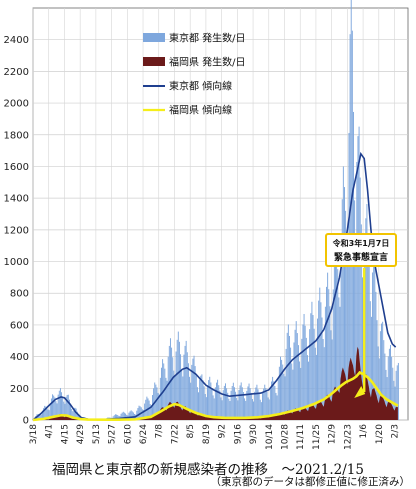 The height and width of the screenshot is (489, 416). What do you see at coordinates (16, 199) in the screenshot?
I see `y-tick-label: 1400` at bounding box center [16, 199].